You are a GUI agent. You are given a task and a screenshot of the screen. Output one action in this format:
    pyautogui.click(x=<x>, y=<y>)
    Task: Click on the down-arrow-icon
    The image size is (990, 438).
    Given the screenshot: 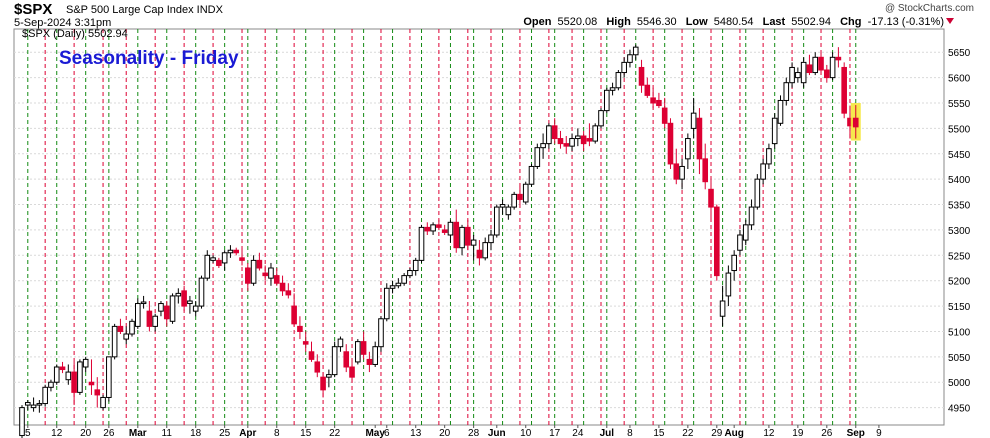 What is the action you would take?
    pyautogui.click(x=950, y=21)
    